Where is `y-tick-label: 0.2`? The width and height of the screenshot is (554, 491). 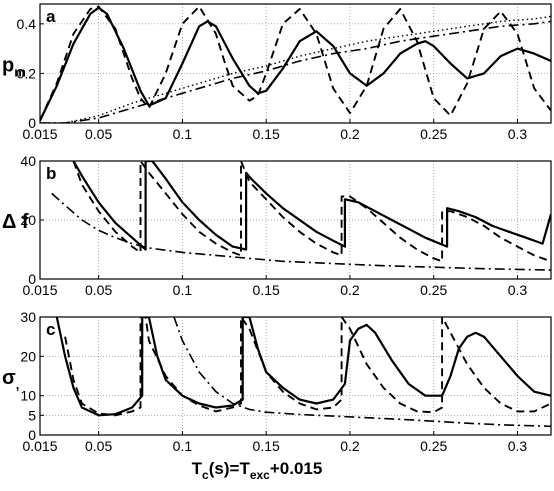 y-tick-label: 0.2 is located at coordinates (27, 73).